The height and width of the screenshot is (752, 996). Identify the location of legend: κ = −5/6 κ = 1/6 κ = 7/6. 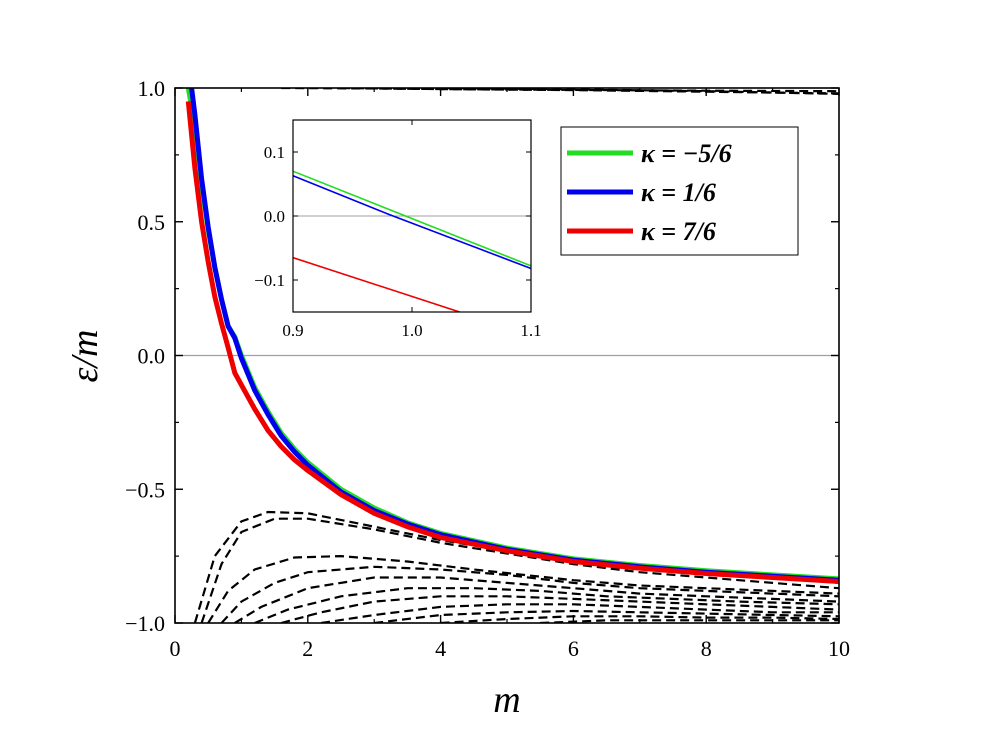
(679, 191).